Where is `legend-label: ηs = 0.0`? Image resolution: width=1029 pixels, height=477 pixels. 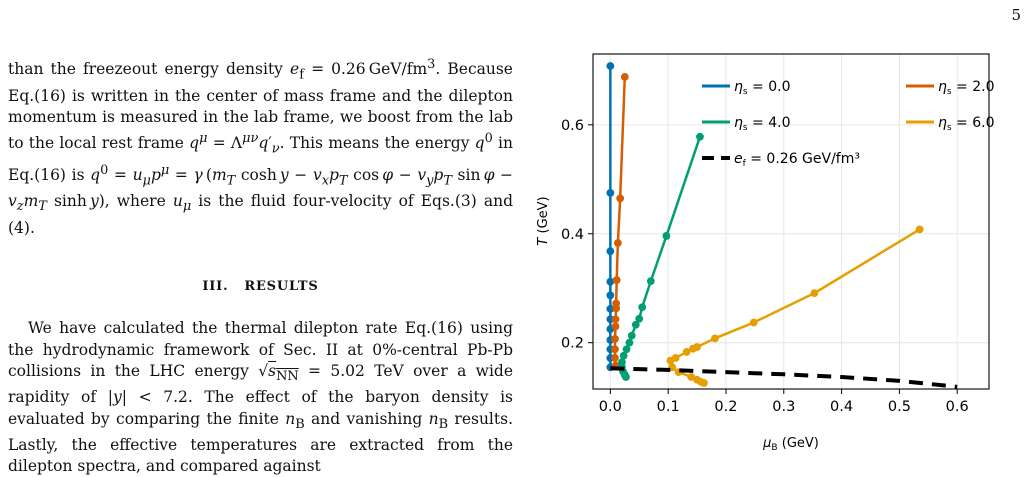 legend-label: ηs = 0.0 is located at coordinates (762, 88).